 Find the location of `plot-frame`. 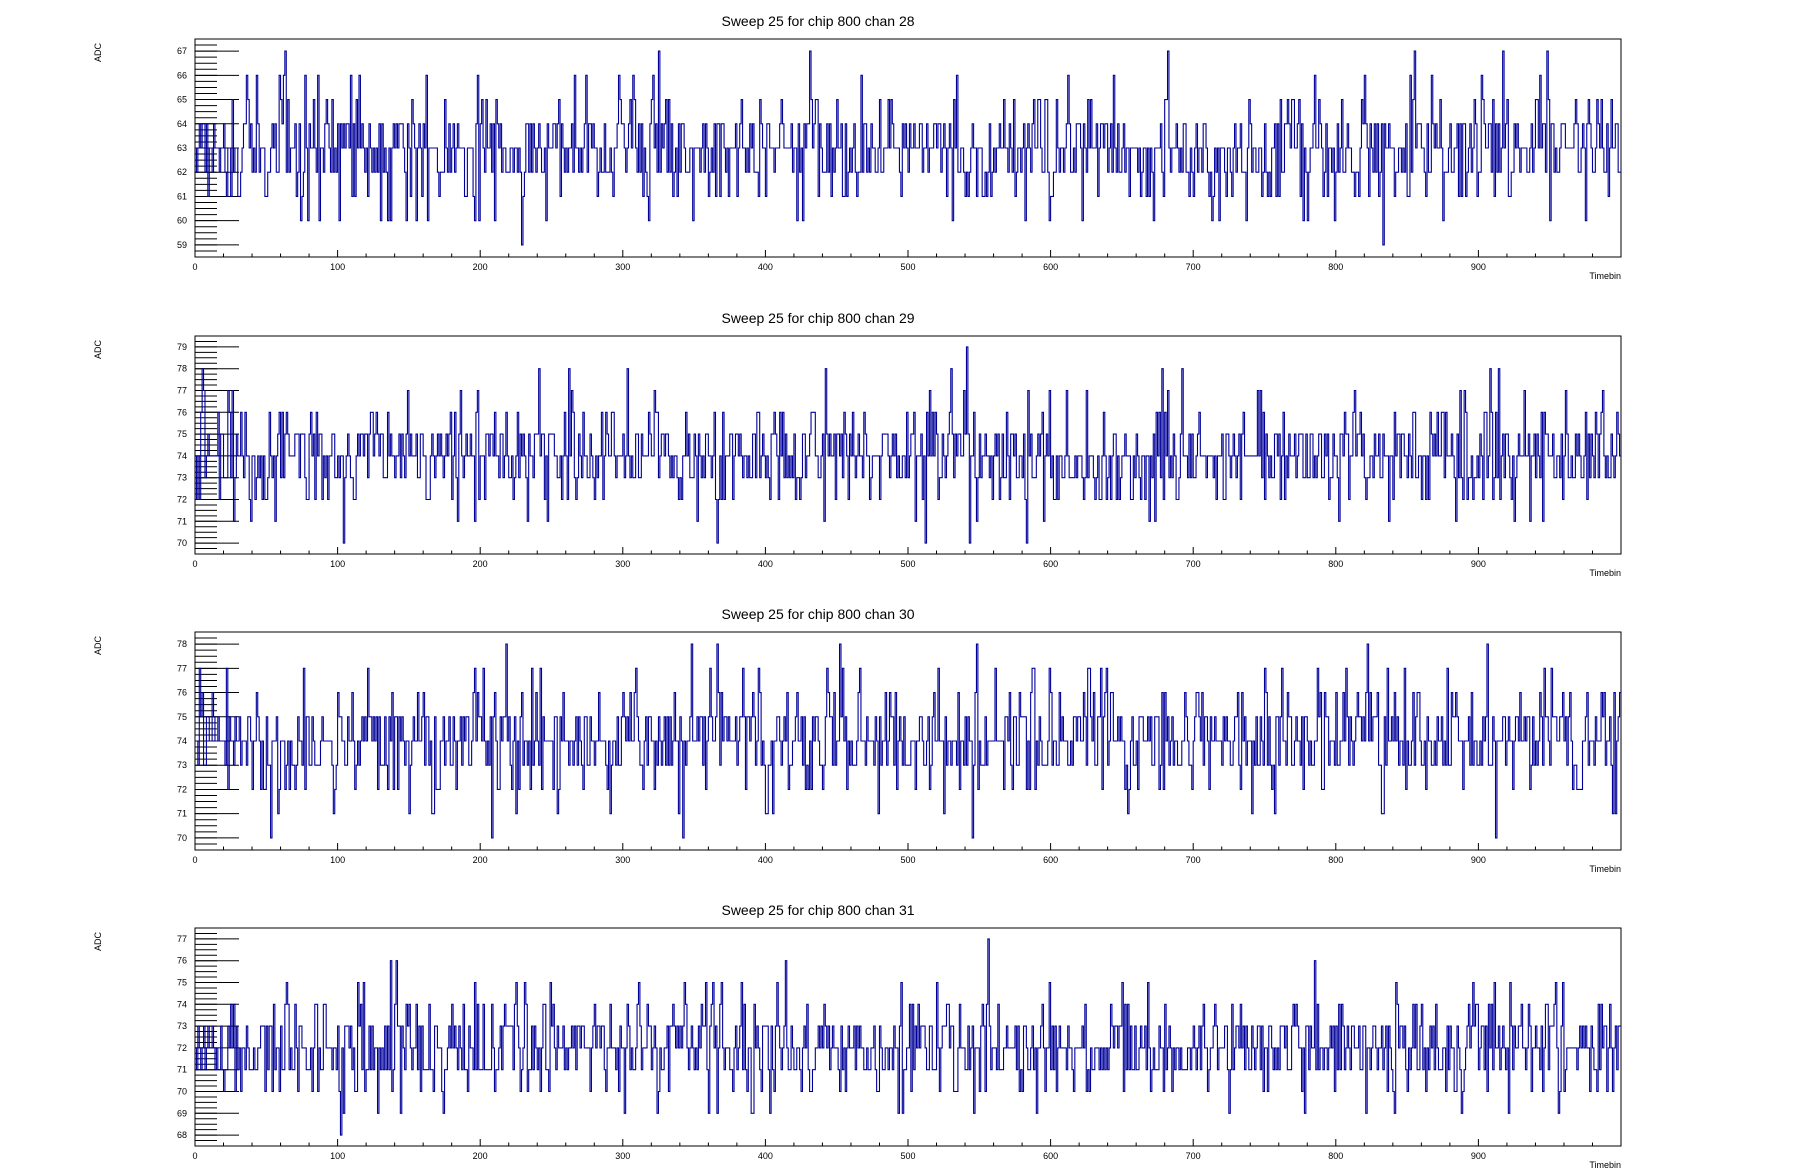

plot-frame is located at coordinates (908, 1037).